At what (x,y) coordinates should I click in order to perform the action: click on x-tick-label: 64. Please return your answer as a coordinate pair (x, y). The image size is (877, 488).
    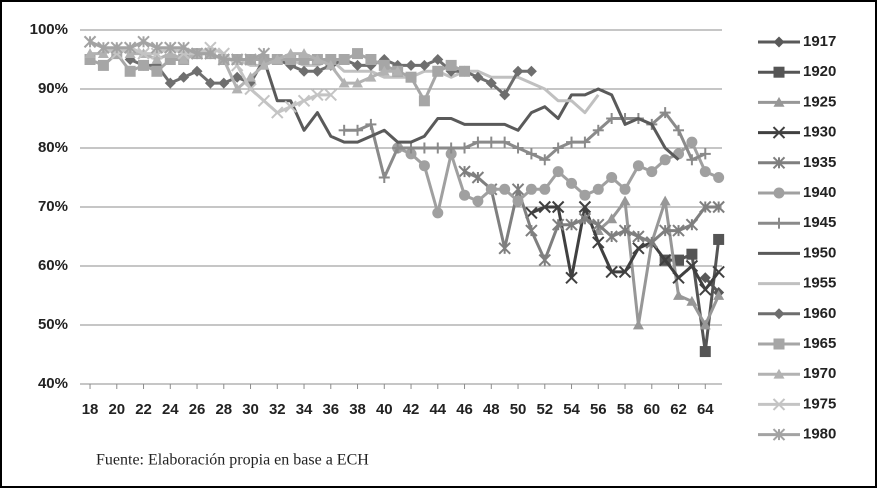
    Looking at the image, I should click on (705, 409).